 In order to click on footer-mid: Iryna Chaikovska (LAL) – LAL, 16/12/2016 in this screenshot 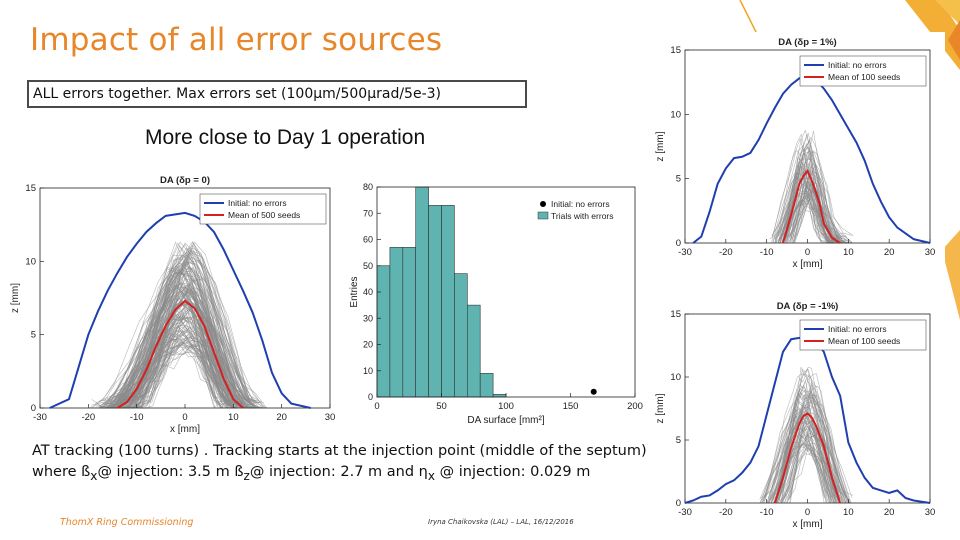, I will do `click(501, 522)`.